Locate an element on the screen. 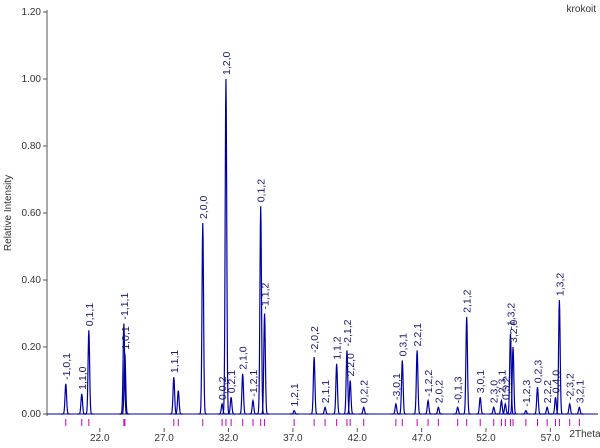 This screenshot has width=600, height=448. chart-title: krokoit is located at coordinates (582, 9).